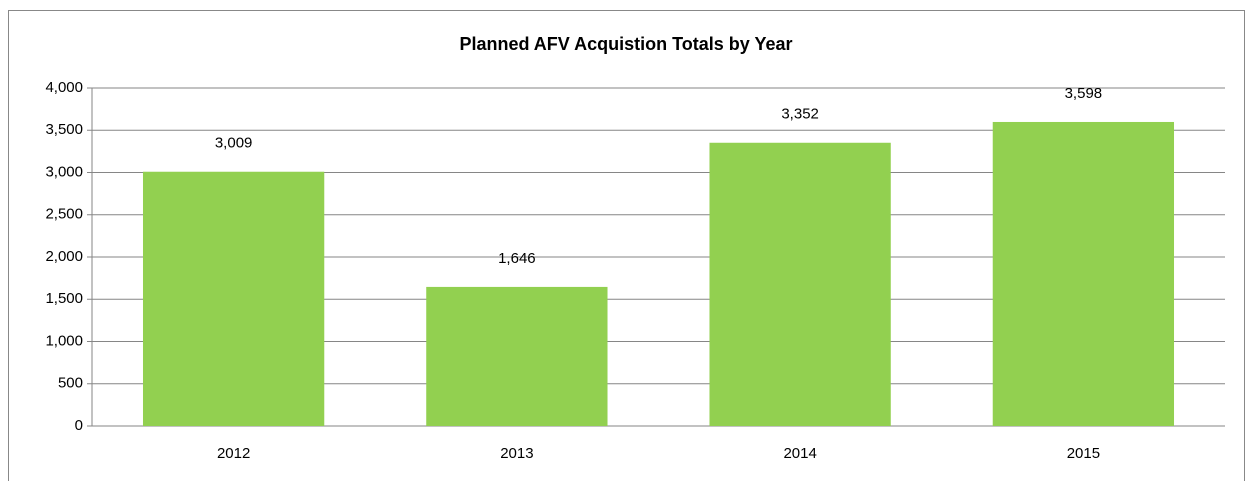  Describe the element at coordinates (799, 453) in the screenshot. I see `x-tick-label: 2014` at that location.